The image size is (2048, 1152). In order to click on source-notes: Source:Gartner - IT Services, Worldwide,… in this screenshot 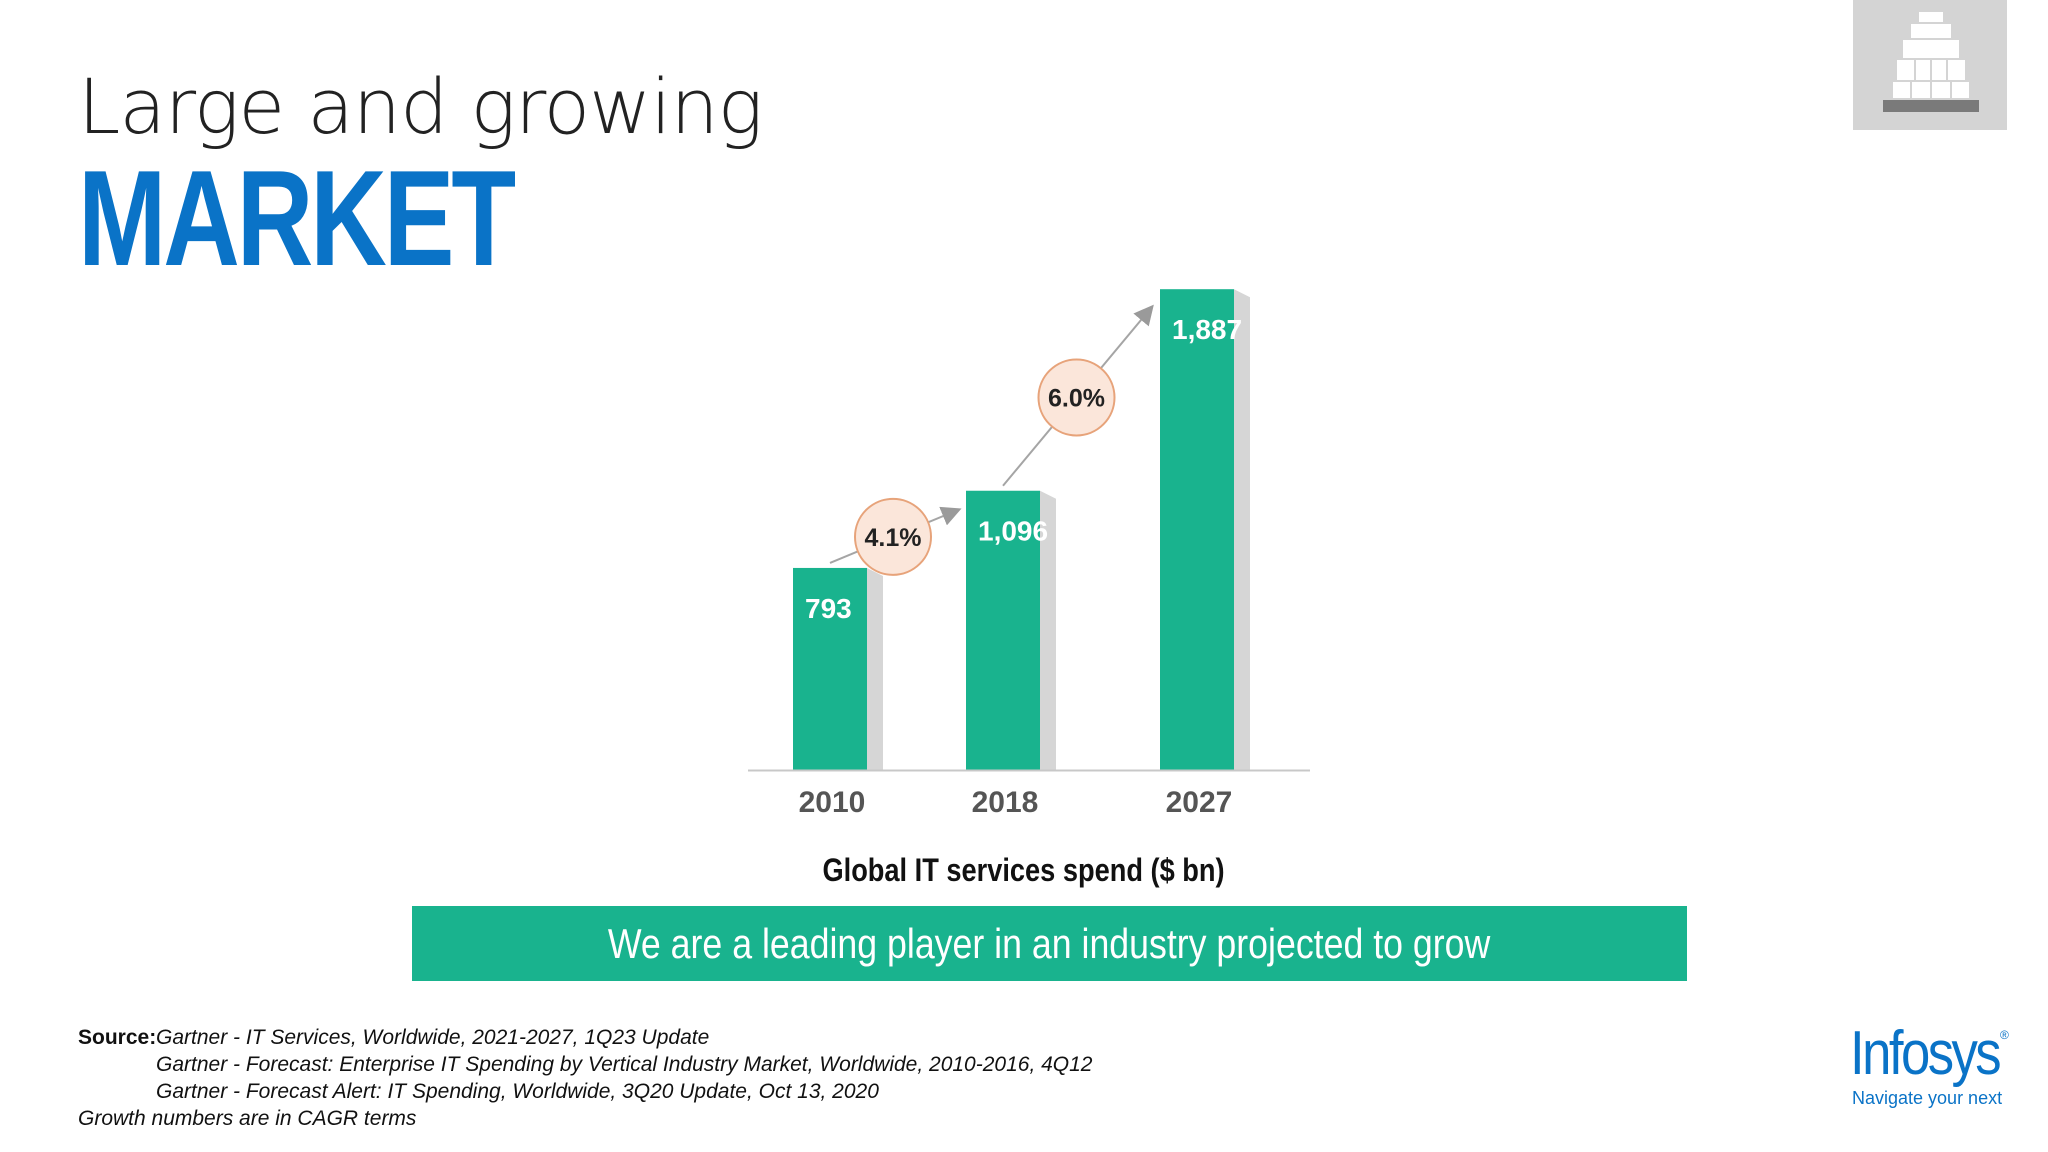, I will do `click(585, 1078)`.